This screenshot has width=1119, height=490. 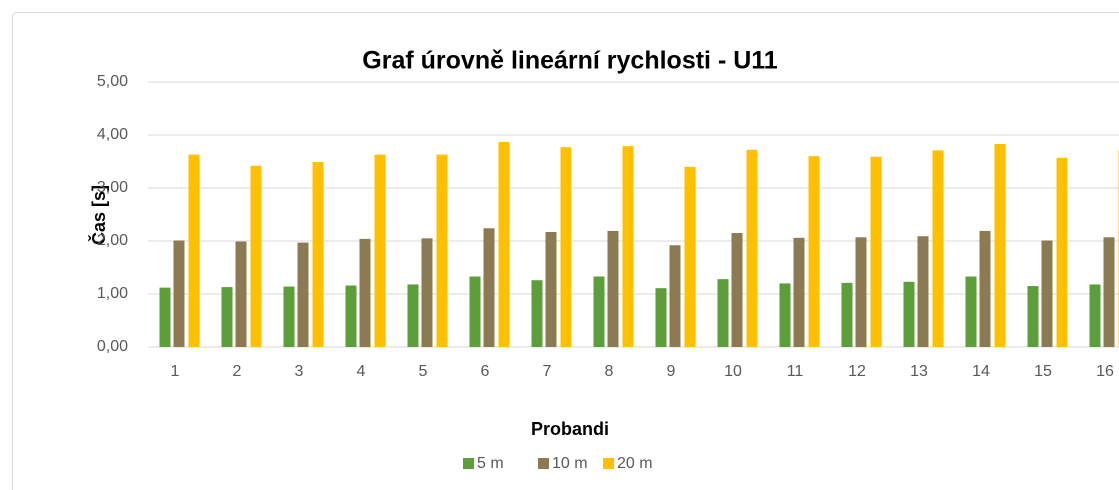 What do you see at coordinates (490, 463) in the screenshot?
I see `legend-label: 5 m` at bounding box center [490, 463].